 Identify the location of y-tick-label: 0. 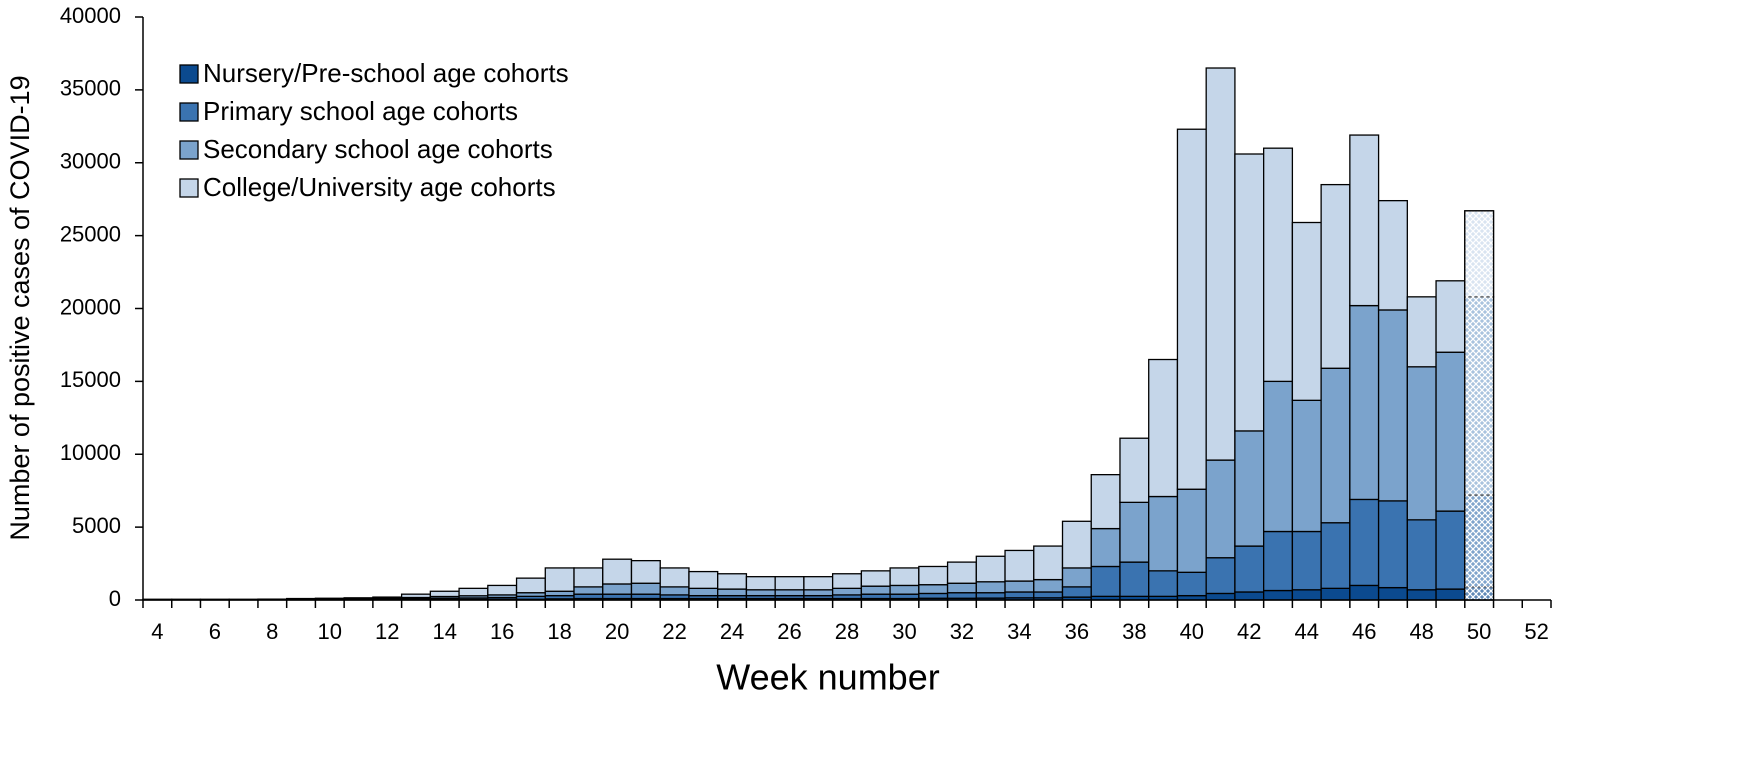
(115, 598).